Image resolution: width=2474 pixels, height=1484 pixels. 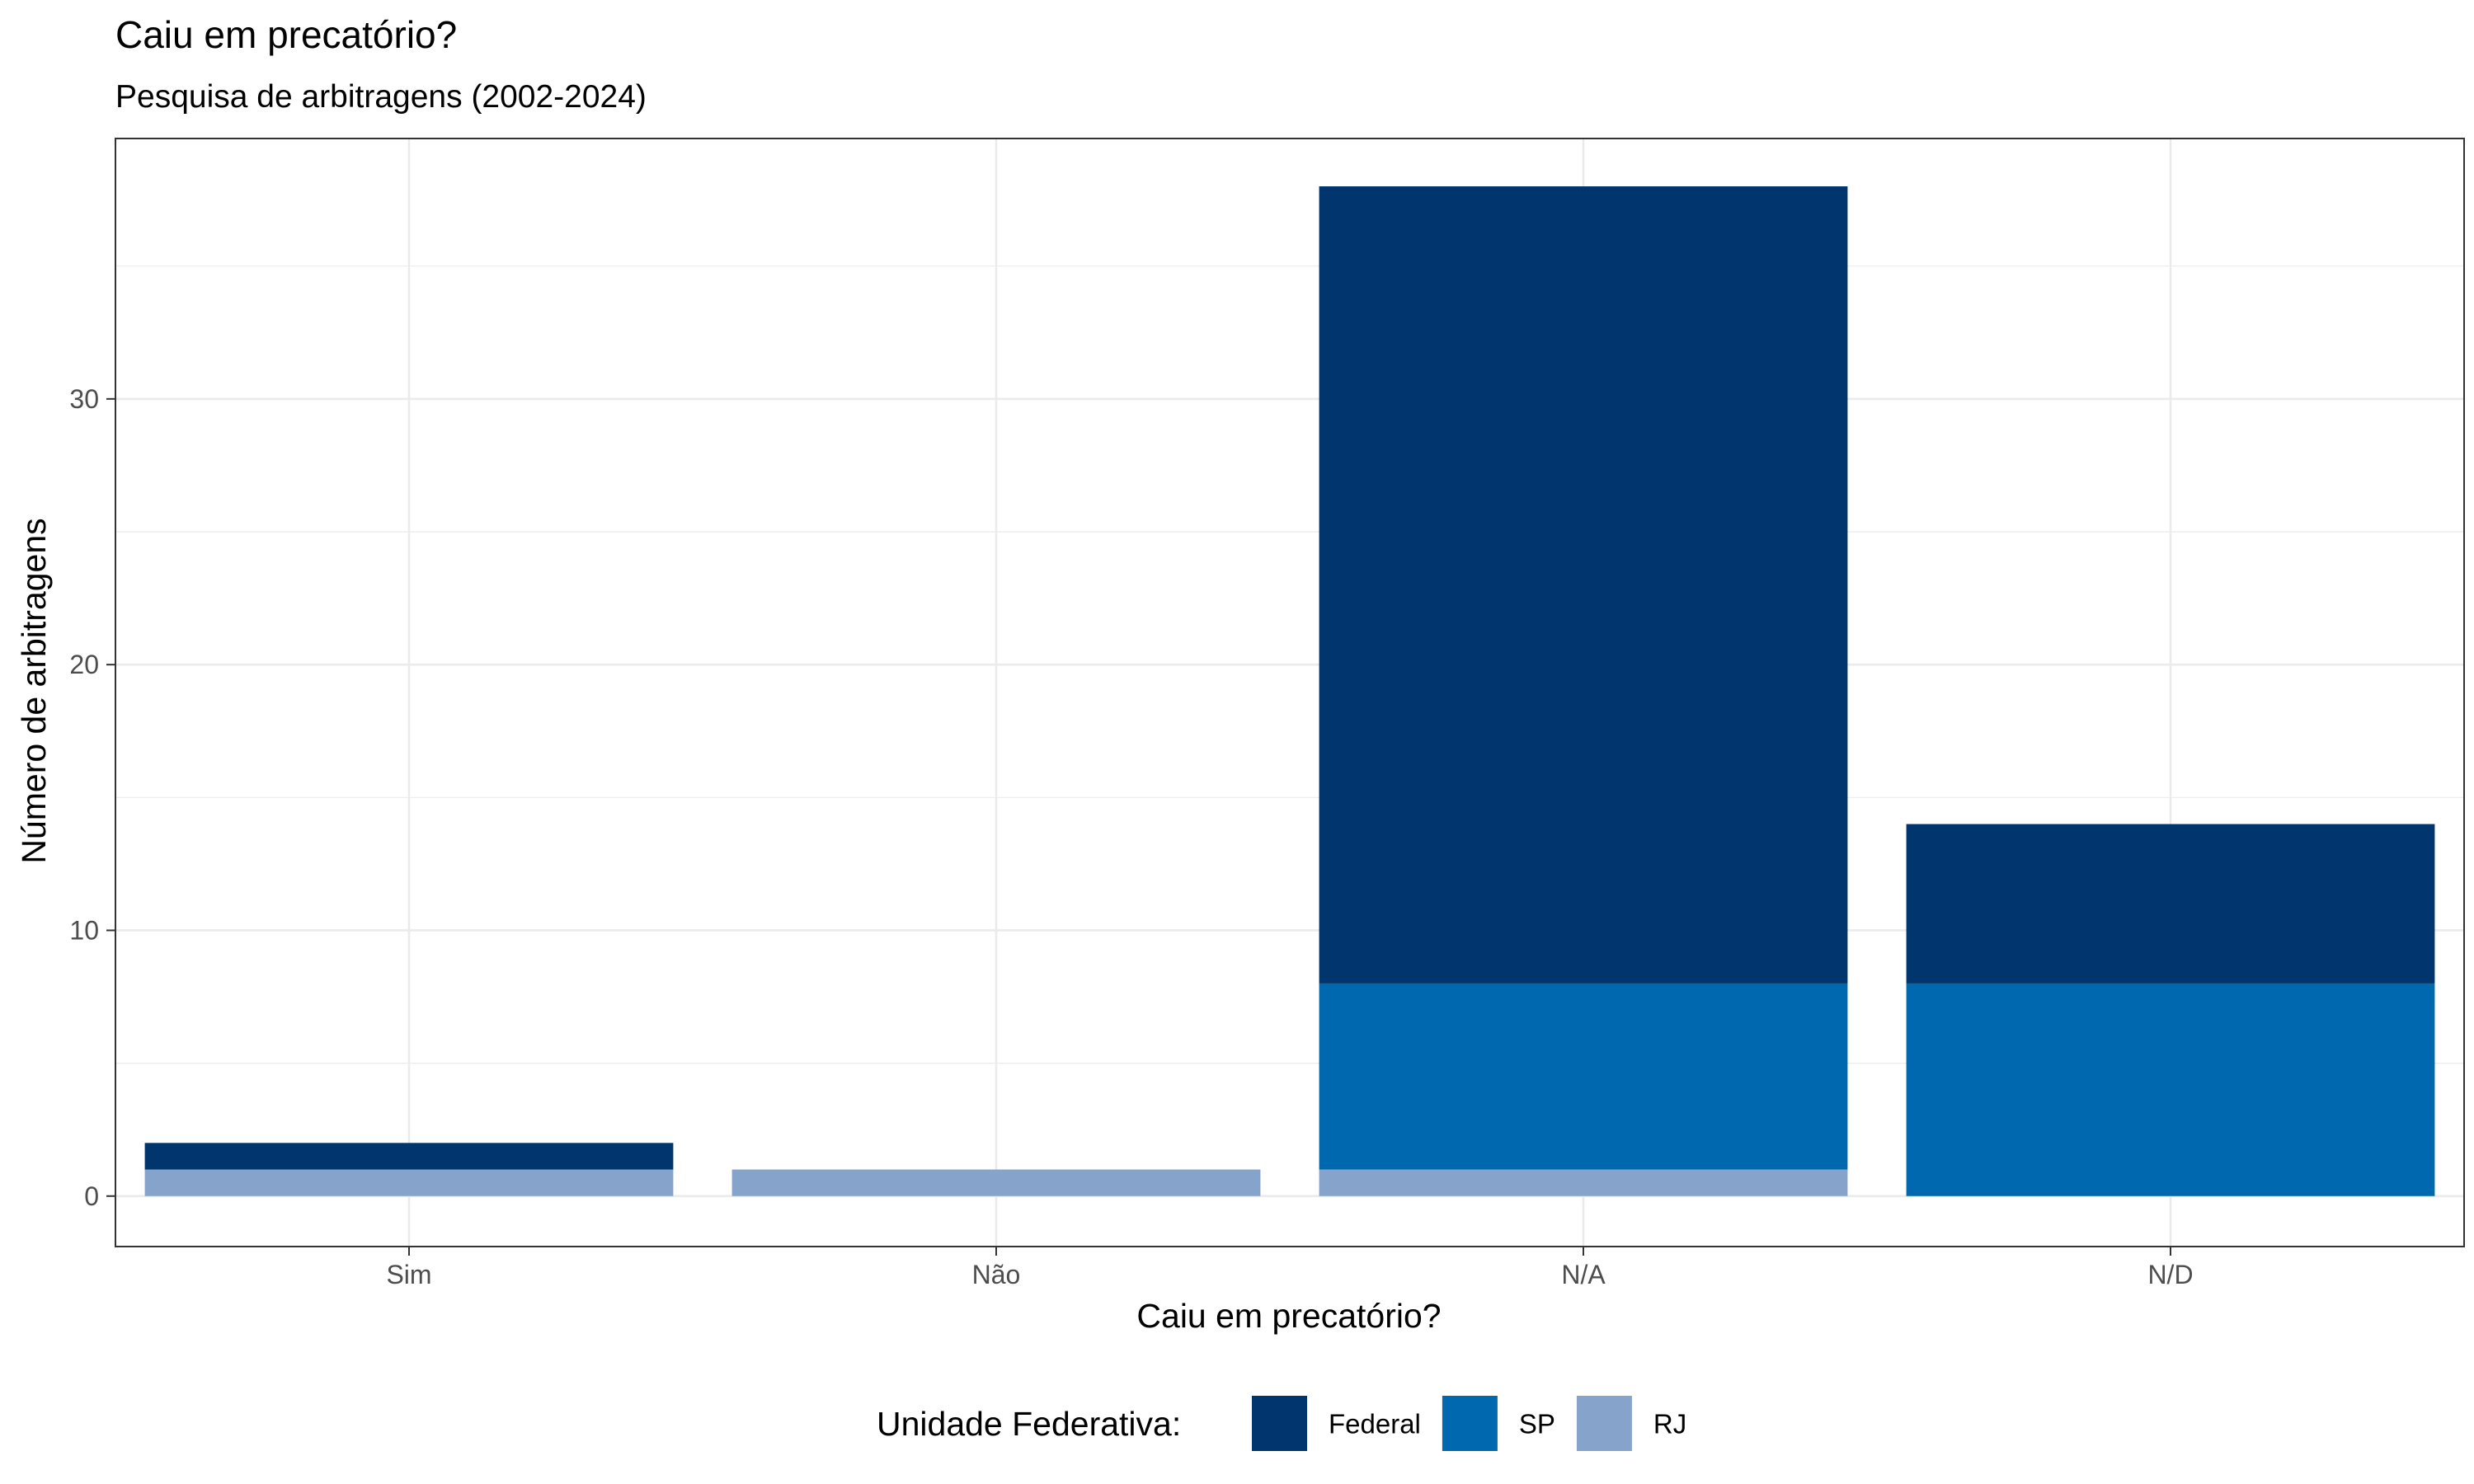 What do you see at coordinates (1604, 1423) in the screenshot?
I see `legend-key-rj` at bounding box center [1604, 1423].